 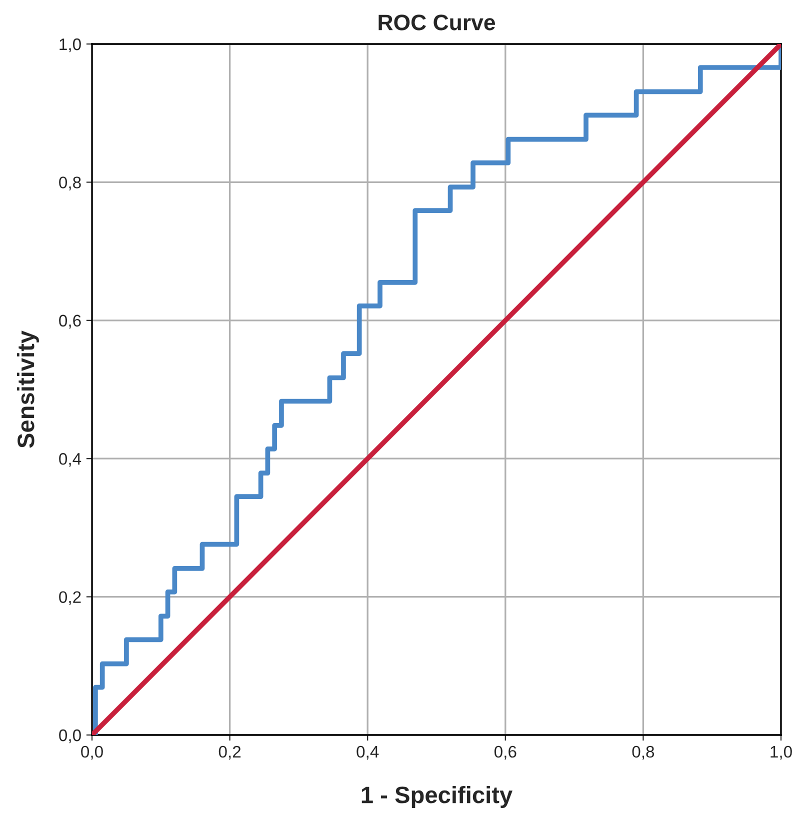 I want to click on y-tick-label: 0,8, so click(x=70, y=183).